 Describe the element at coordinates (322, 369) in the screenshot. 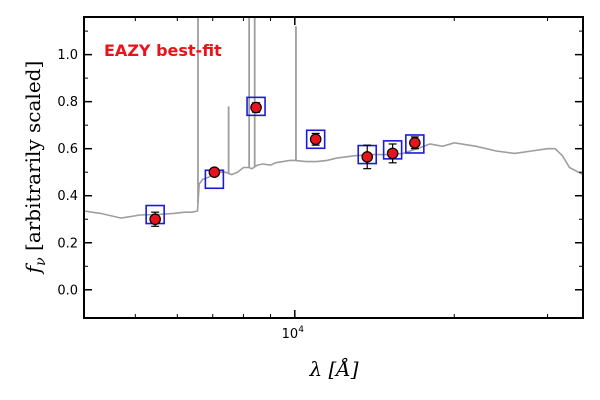

I see `x-axis-label-main: λ [` at that location.